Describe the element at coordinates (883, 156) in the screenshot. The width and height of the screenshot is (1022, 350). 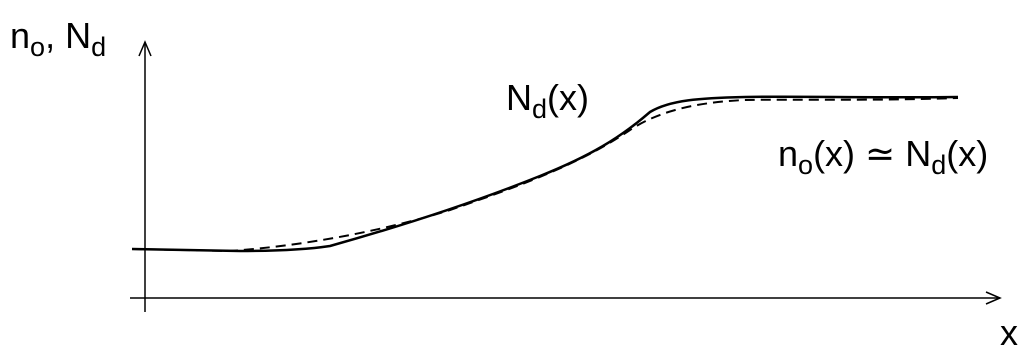
I see `curve-no-label: no(x) ≃ Nd(x)` at that location.